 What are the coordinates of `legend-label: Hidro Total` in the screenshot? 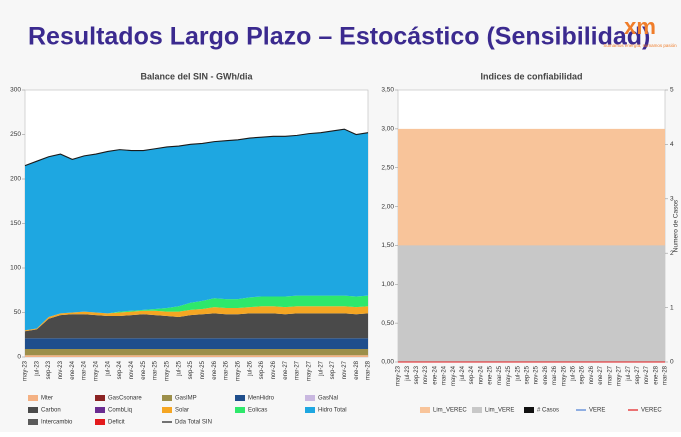 It's located at (332, 411).